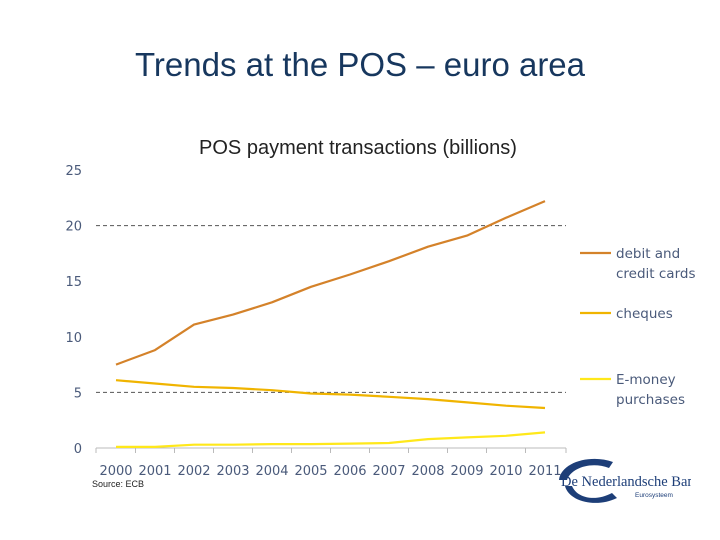 The width and height of the screenshot is (720, 540). Describe the element at coordinates (358, 148) in the screenshot. I see `chart-title: POS payment transactions (billions)` at that location.